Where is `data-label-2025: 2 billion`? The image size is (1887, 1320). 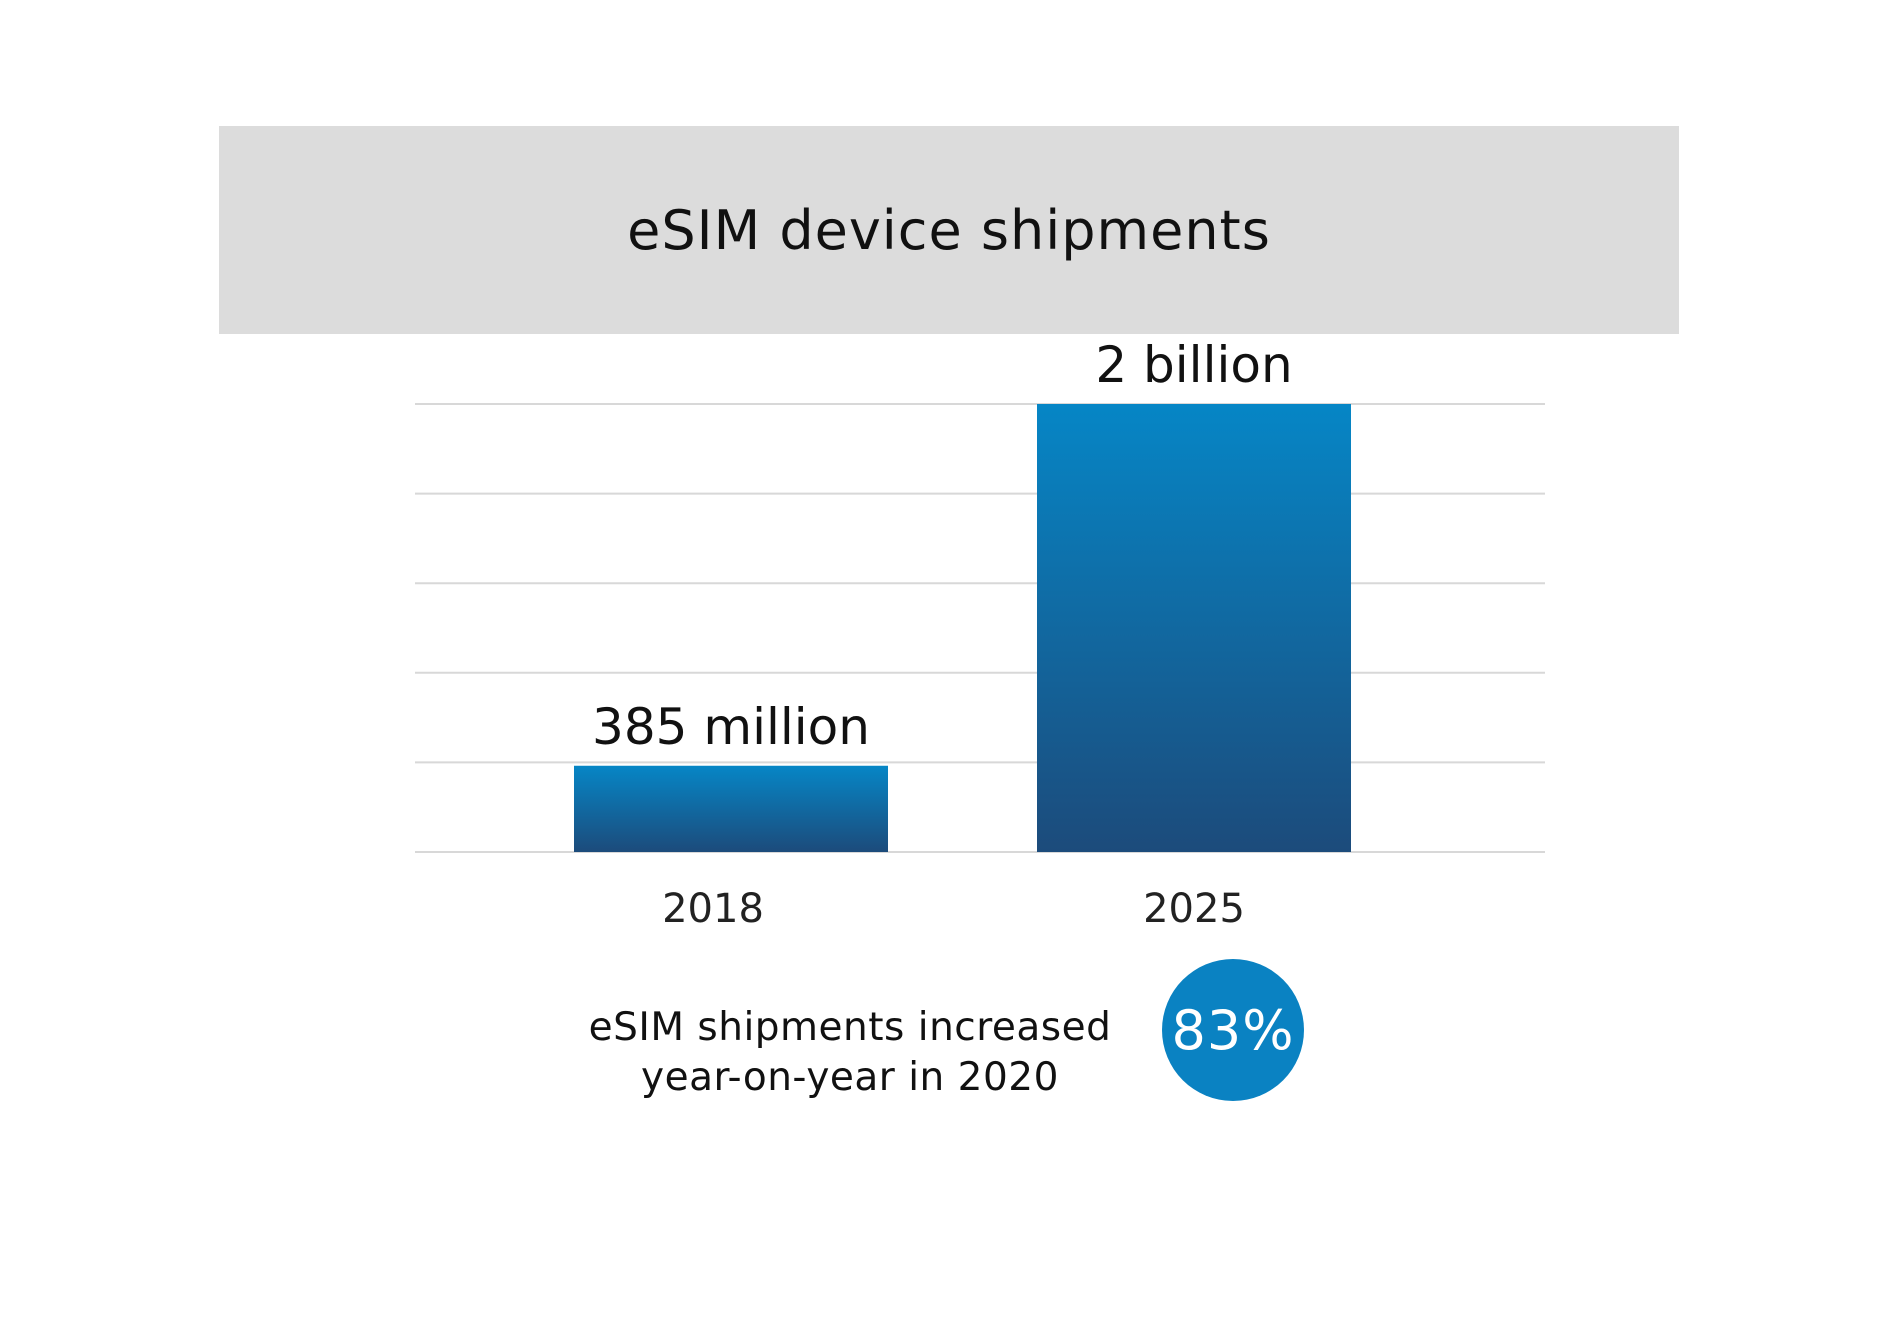 data-label-2025: 2 billion is located at coordinates (1193, 365).